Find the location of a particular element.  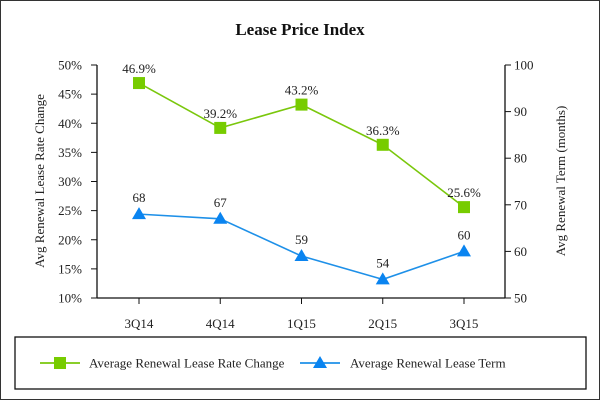

right-tick-label: 60 is located at coordinates (520, 251).